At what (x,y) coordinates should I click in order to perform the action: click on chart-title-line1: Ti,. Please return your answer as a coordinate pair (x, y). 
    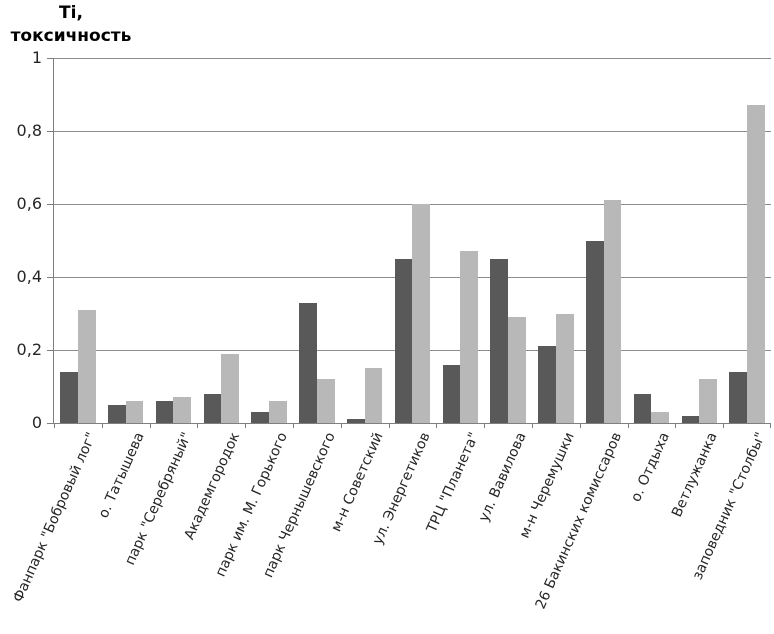
    Looking at the image, I should click on (71, 13).